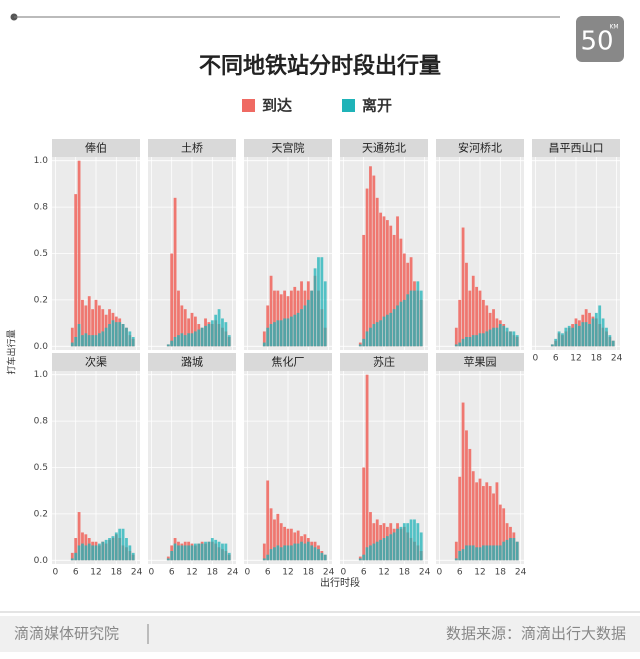 The image size is (640, 659). What do you see at coordinates (66, 634) in the screenshot?
I see `footer-left: 滴滴媒体研究院` at bounding box center [66, 634].